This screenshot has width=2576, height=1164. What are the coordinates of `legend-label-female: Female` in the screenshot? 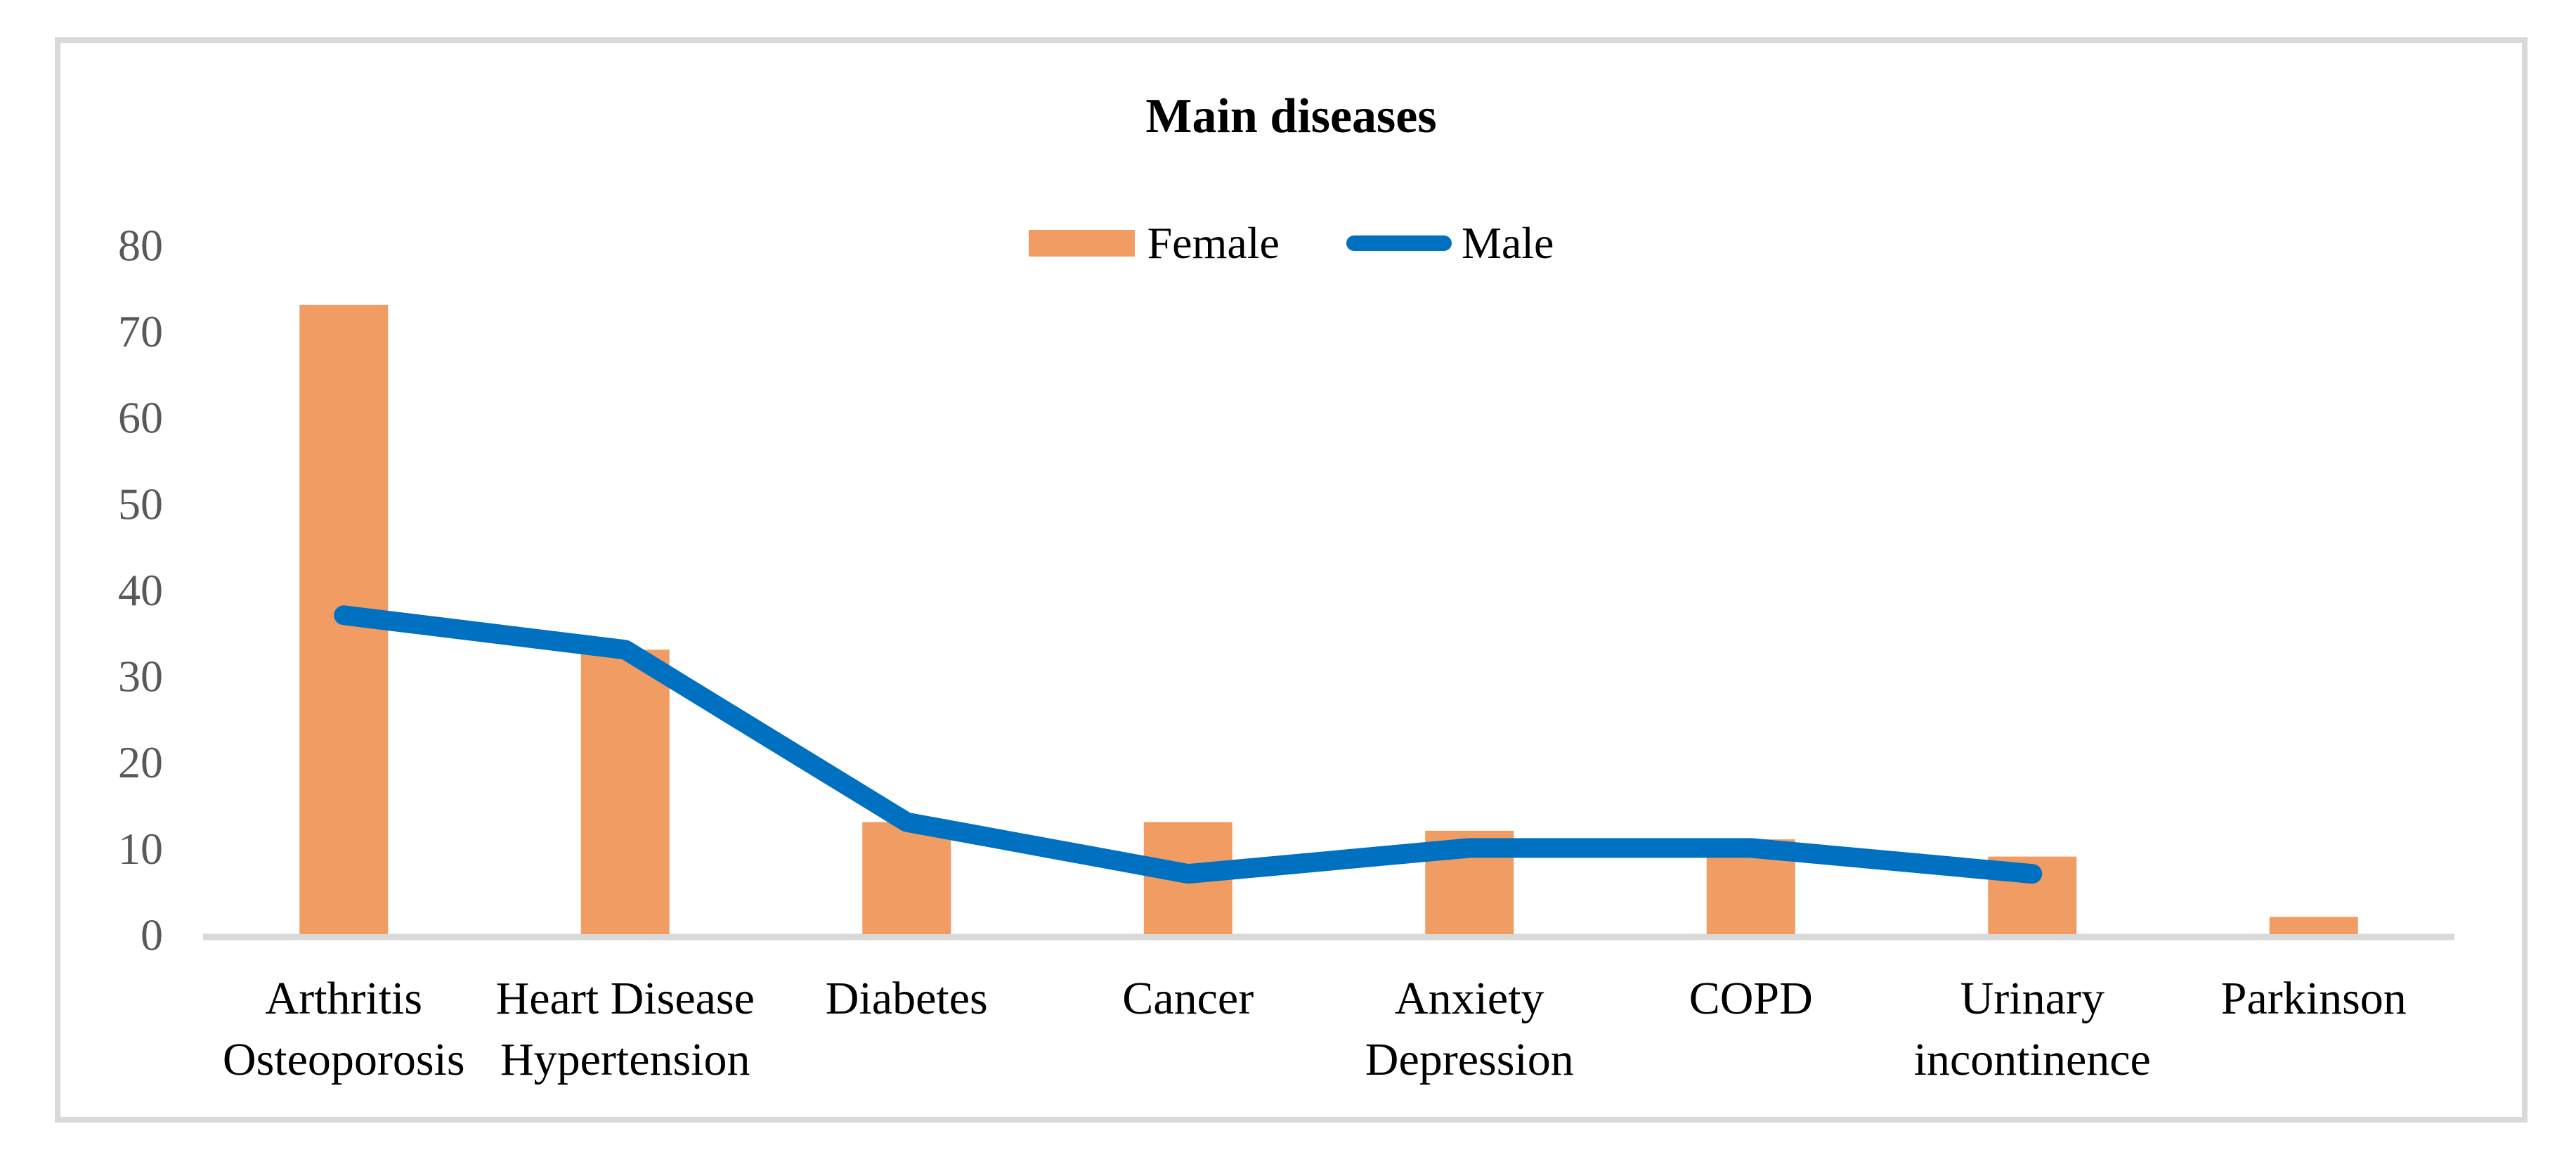 It's located at (1213, 243).